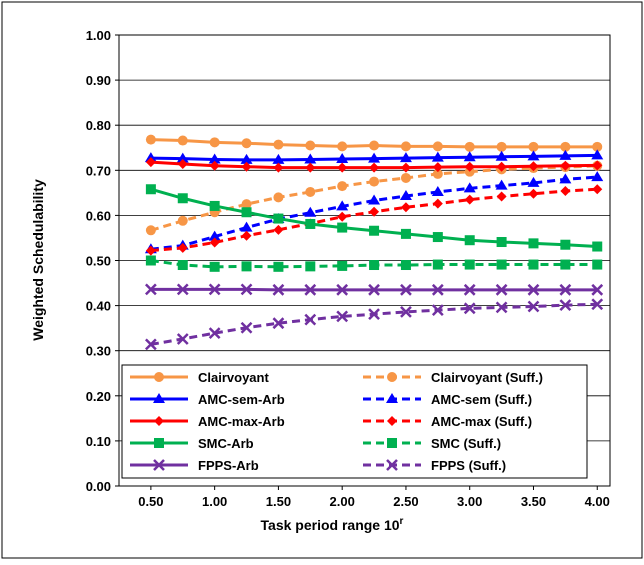 This screenshot has height=565, width=644. I want to click on x-tick-label: 3.50, so click(533, 501).